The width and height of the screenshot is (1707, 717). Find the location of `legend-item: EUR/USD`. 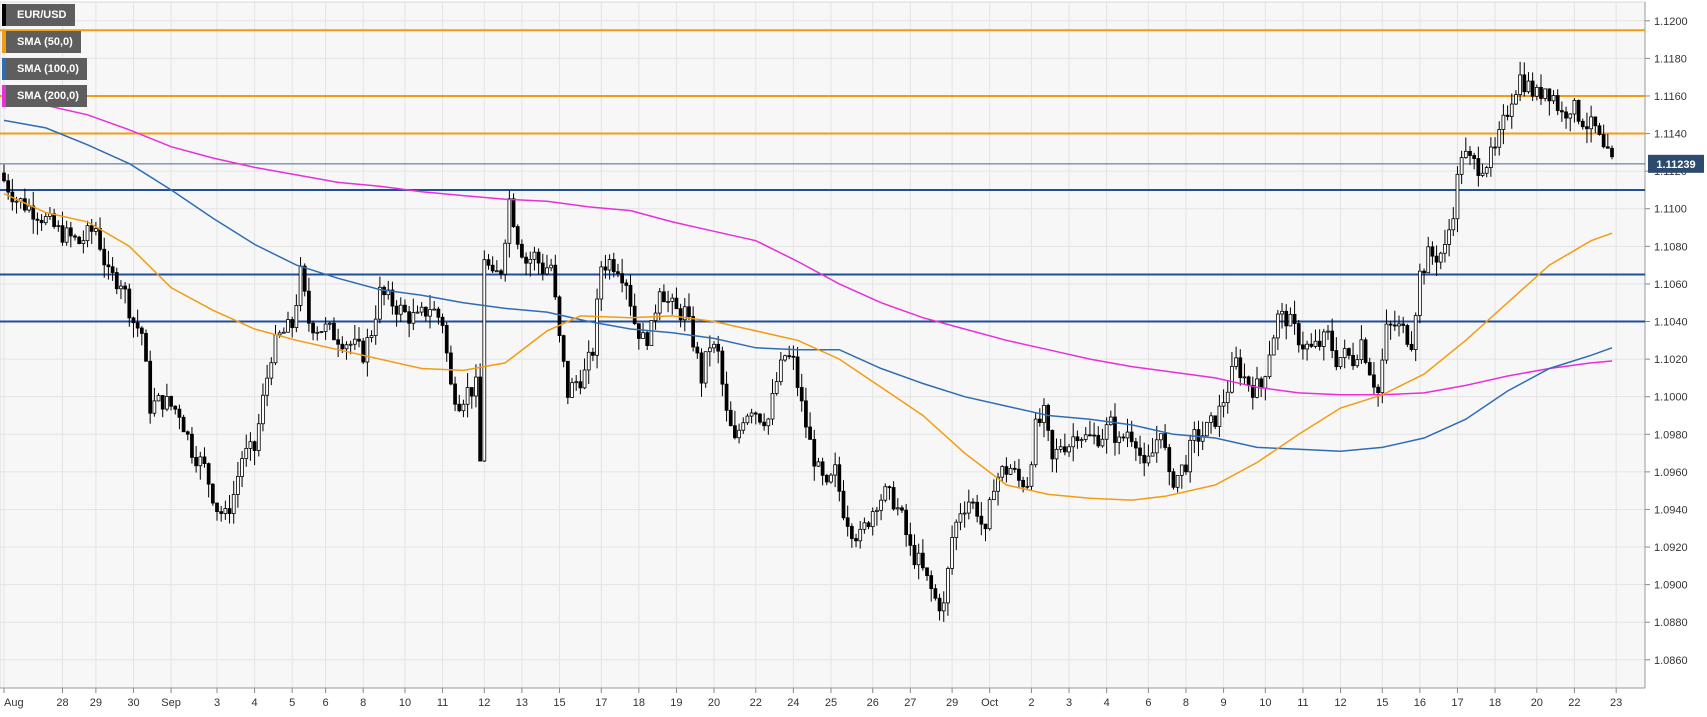

legend-item: EUR/USD is located at coordinates (38, 15).